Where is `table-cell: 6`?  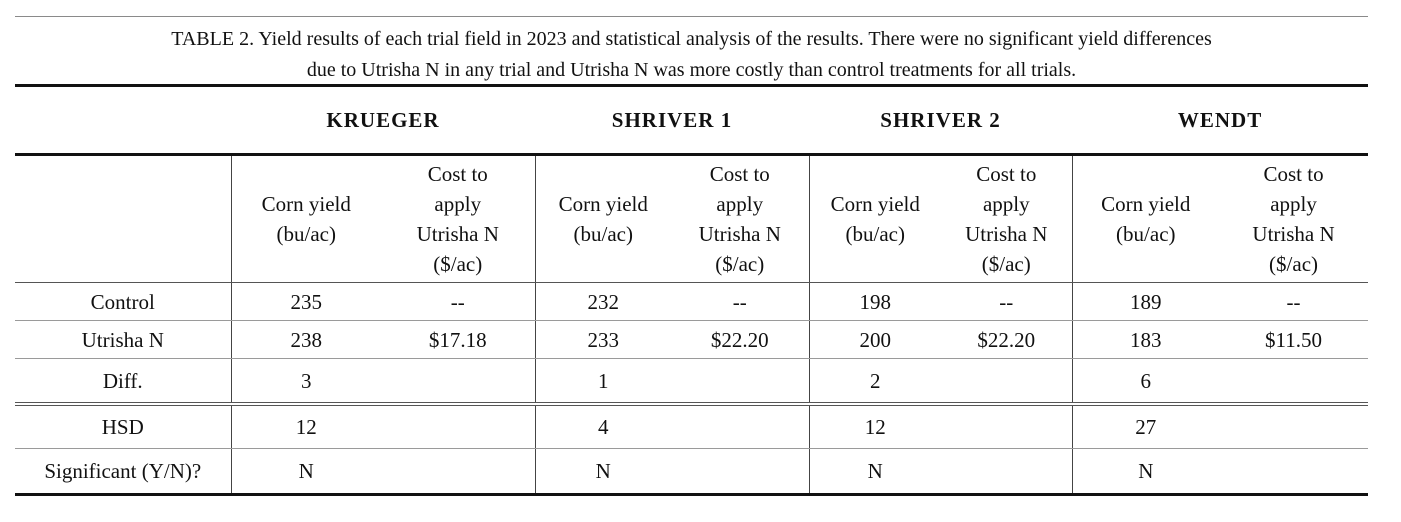
table-cell: 6 is located at coordinates (1145, 382).